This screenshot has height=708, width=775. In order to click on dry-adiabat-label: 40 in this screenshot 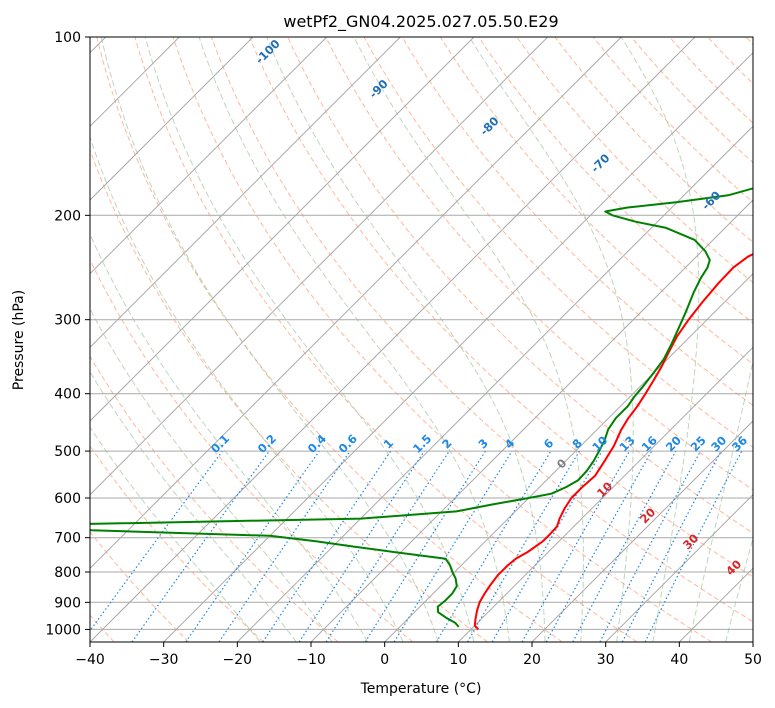, I will do `click(733, 567)`.